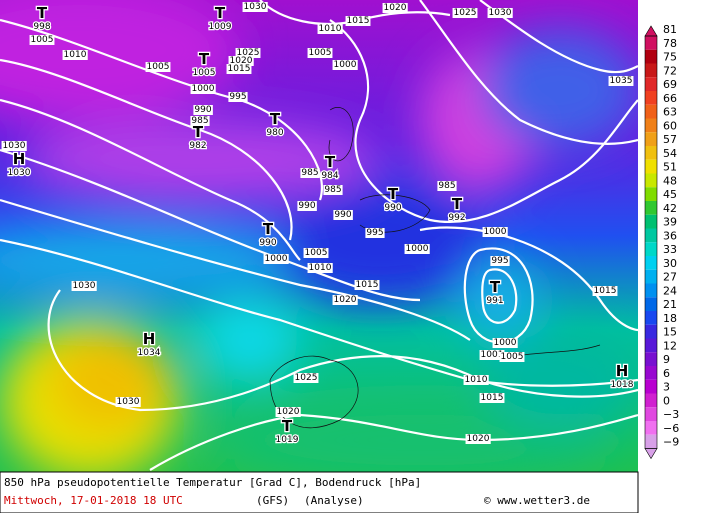  Describe the element at coordinates (666, 387) in the screenshot. I see `colorbar-label: 3` at that location.